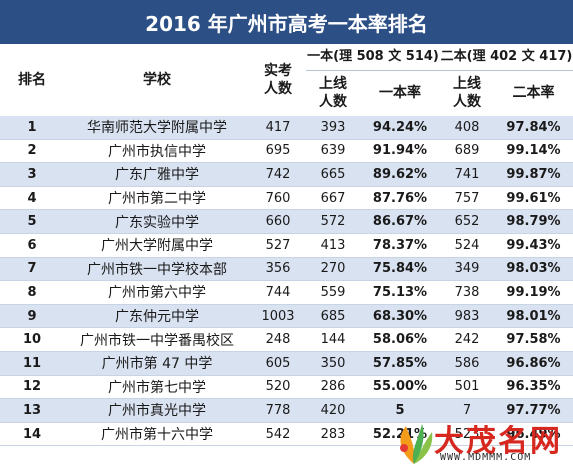 The height and width of the screenshot is (476, 573). I want to click on table-row: 11 广州市第 47 中学 605 350 57.85% 586 96.86%, so click(286, 363).